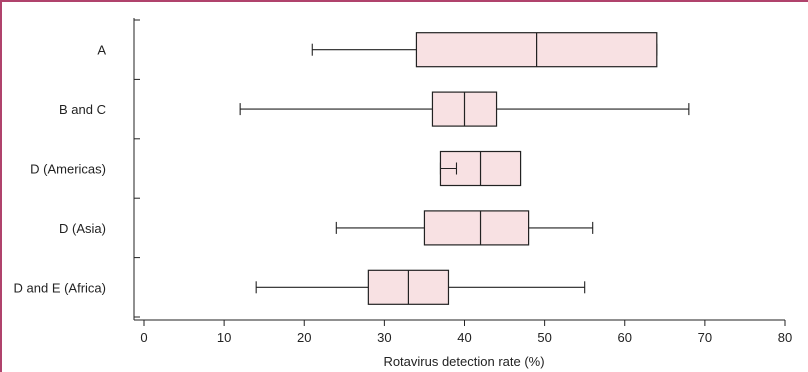 The height and width of the screenshot is (372, 808). I want to click on category-label: D (Americas), so click(68, 169).